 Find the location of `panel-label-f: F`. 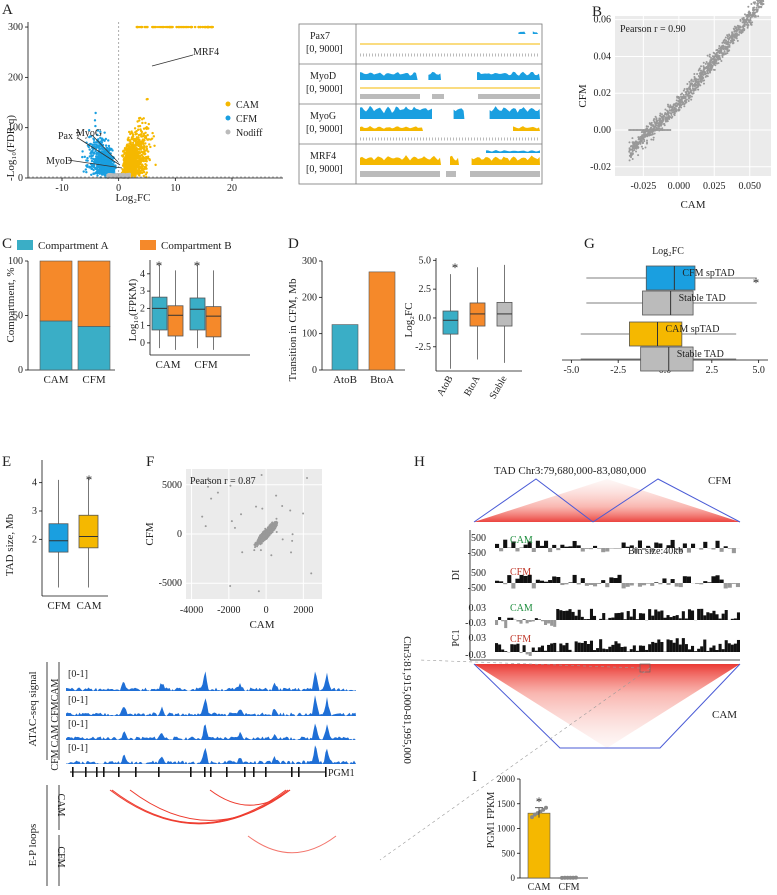

panel-label-f: F is located at coordinates (150, 462).